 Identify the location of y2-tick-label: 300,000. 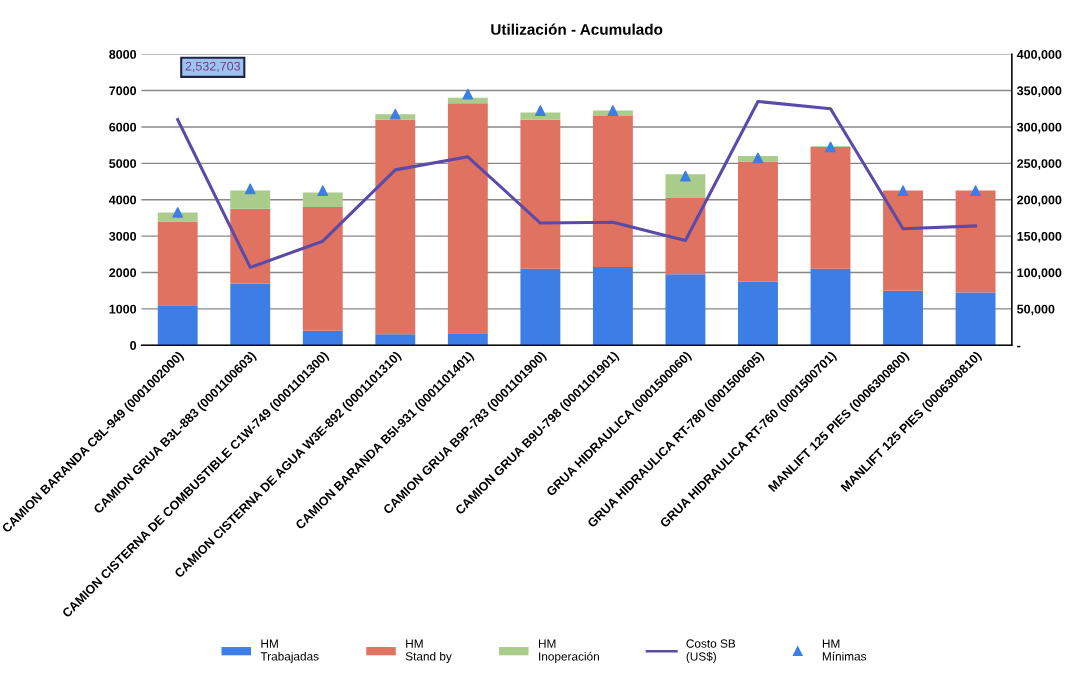
(1039, 128).